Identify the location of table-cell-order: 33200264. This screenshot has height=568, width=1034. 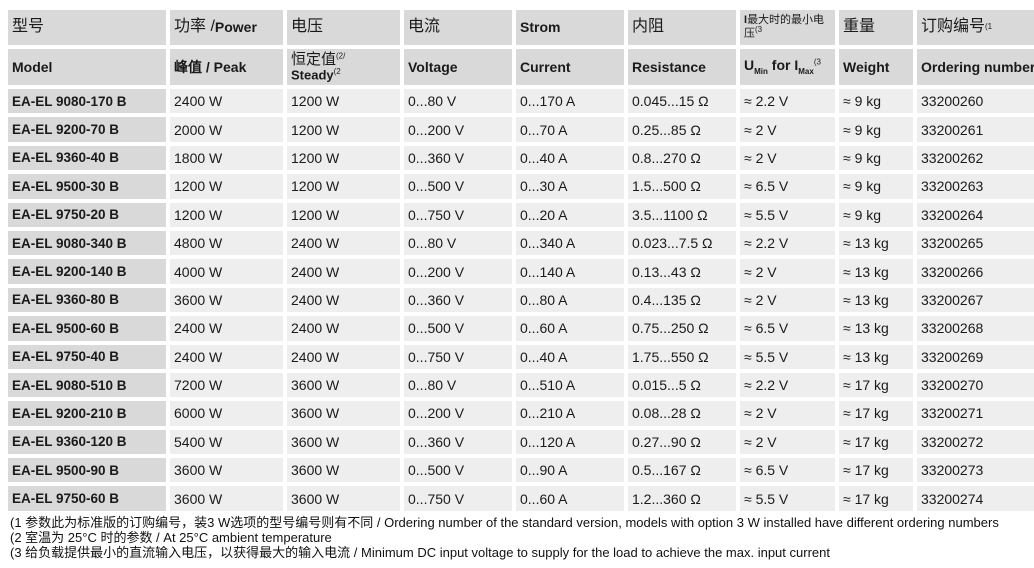
(975, 214).